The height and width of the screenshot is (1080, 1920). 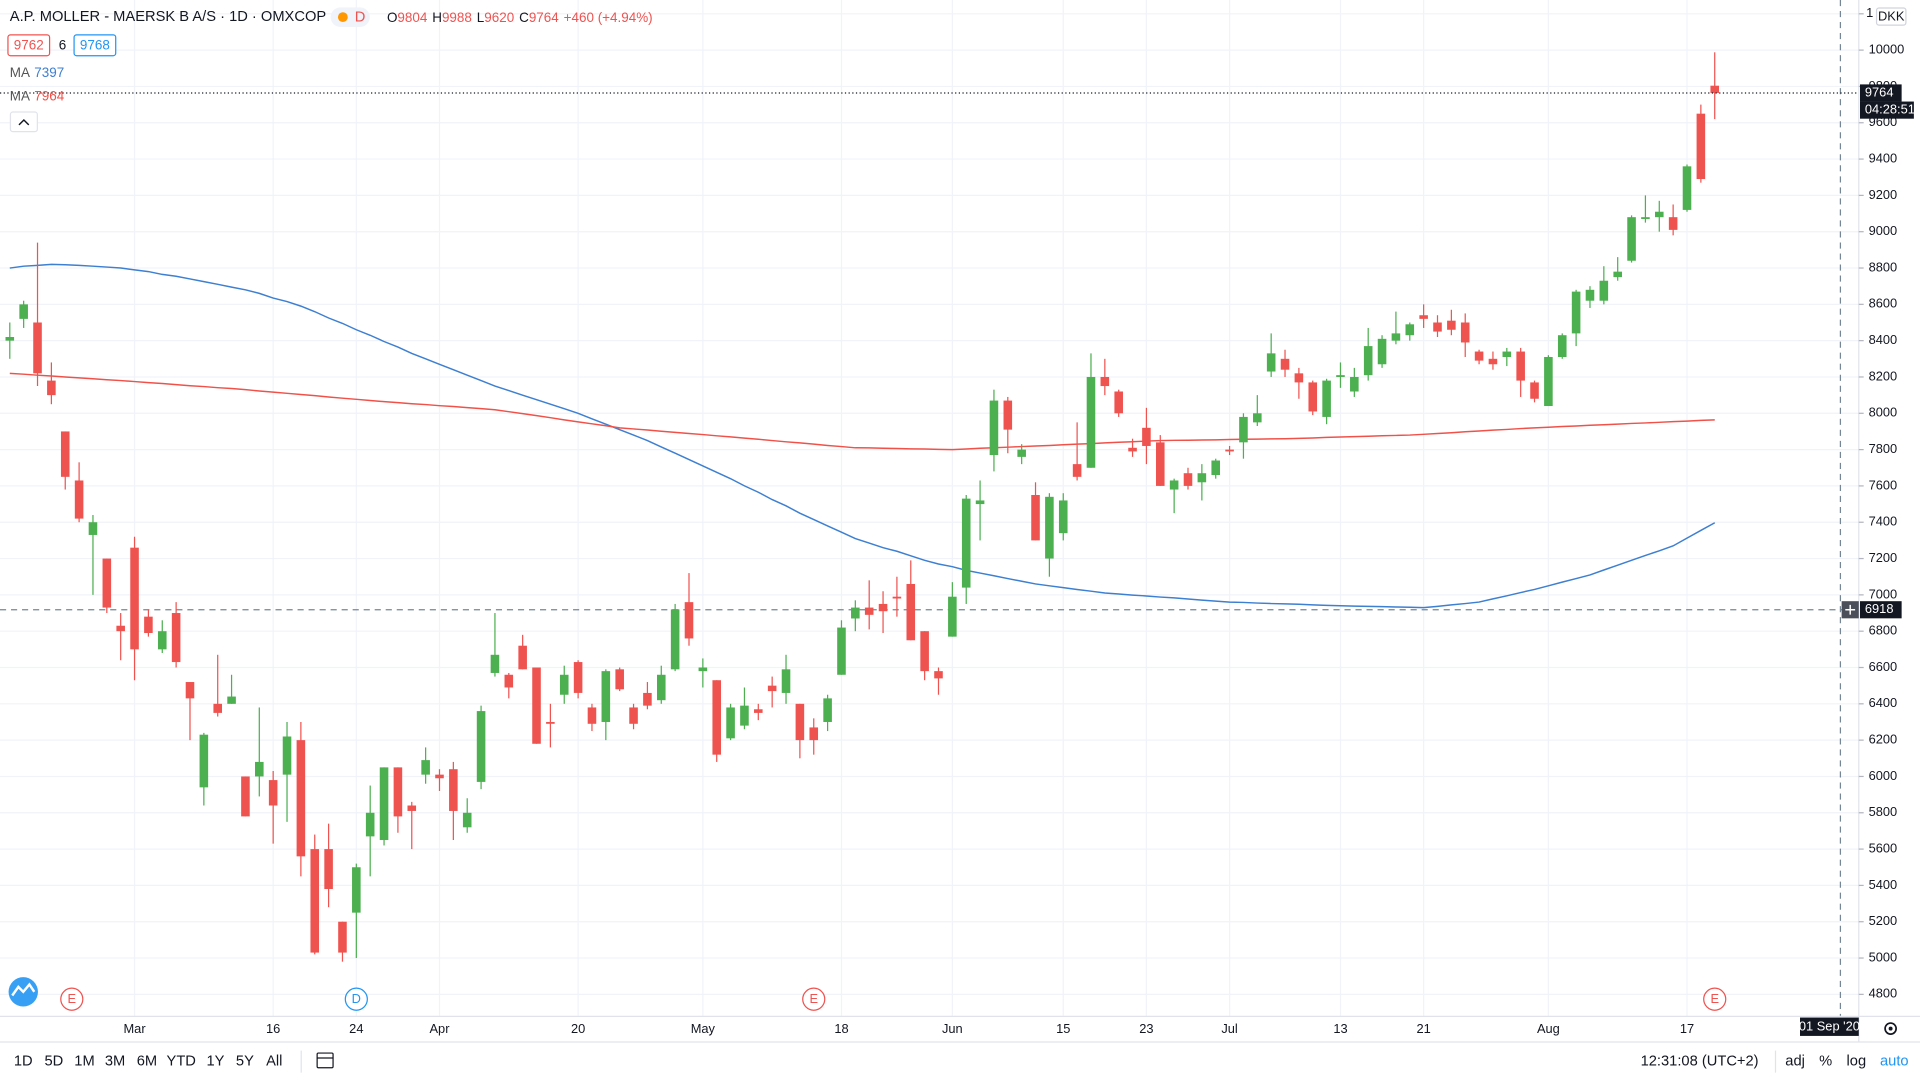 I want to click on range-button: 3M, so click(x=115, y=1062).